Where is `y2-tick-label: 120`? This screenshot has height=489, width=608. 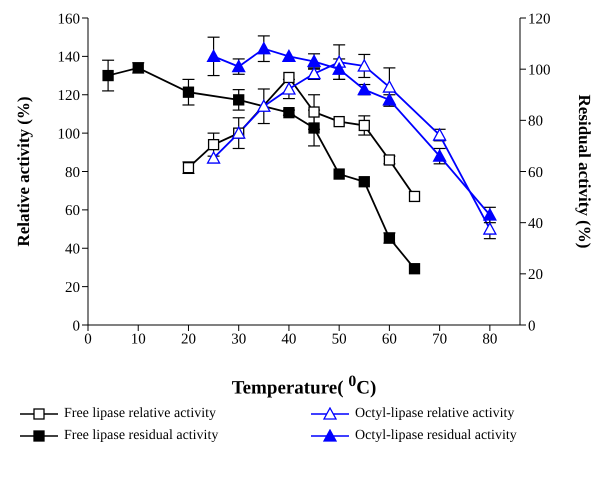 y2-tick-label: 120 is located at coordinates (539, 19).